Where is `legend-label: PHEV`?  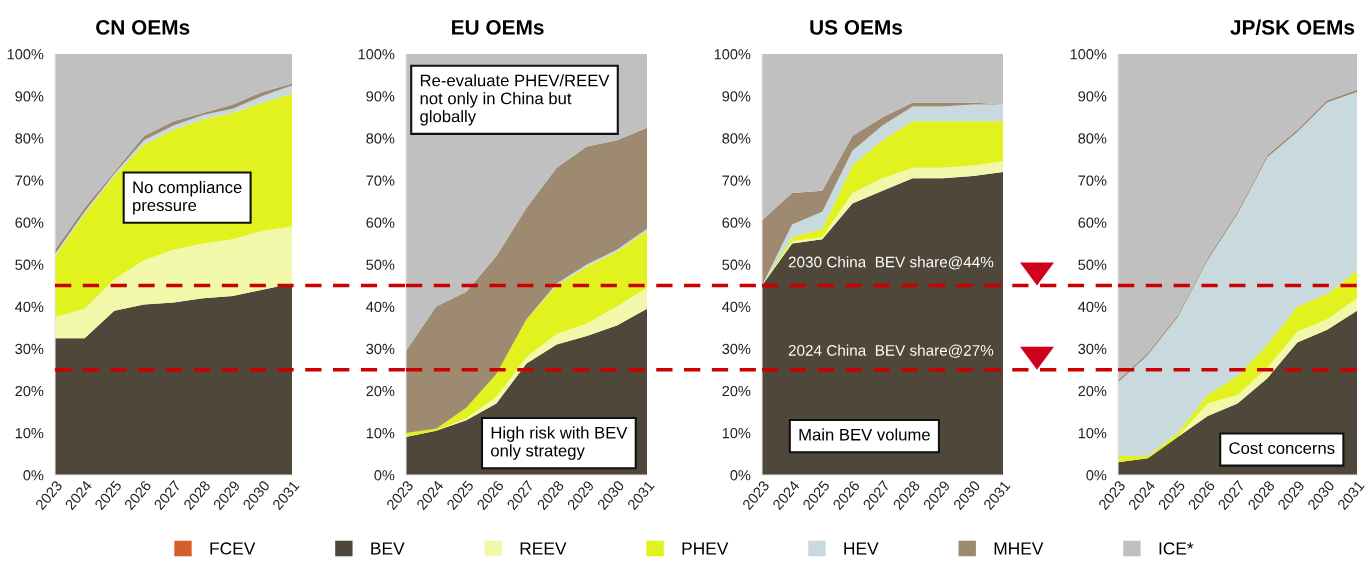 legend-label: PHEV is located at coordinates (705, 548).